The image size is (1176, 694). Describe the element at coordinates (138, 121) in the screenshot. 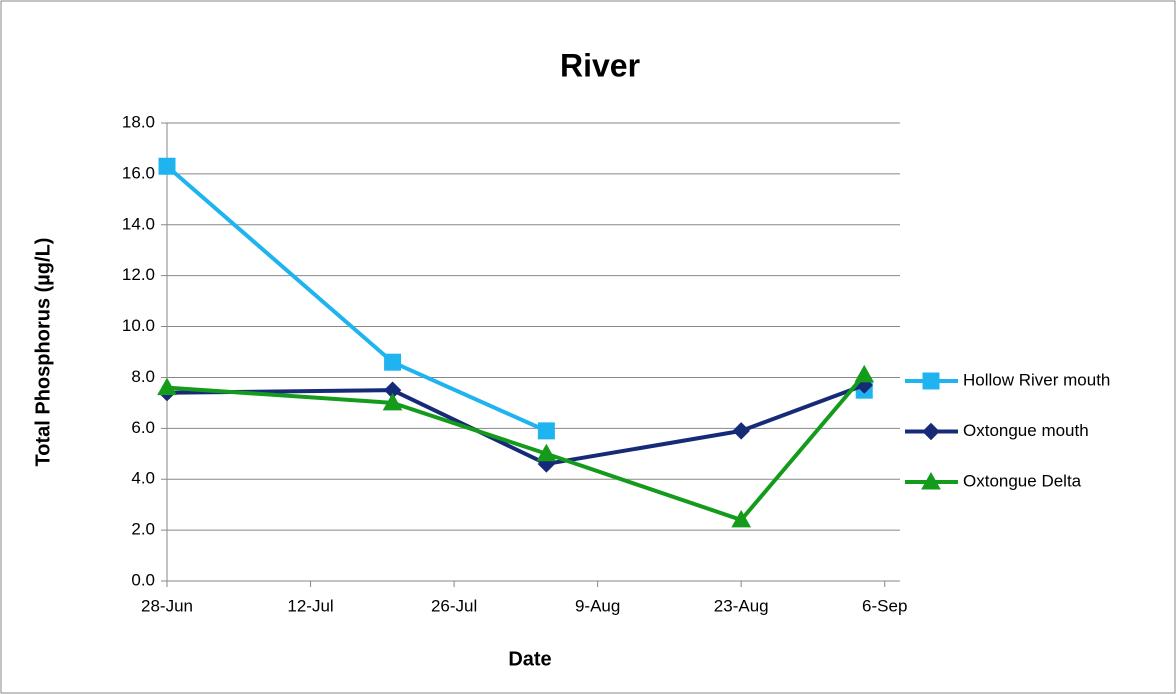

I see `y-tick-label: 18.0` at that location.